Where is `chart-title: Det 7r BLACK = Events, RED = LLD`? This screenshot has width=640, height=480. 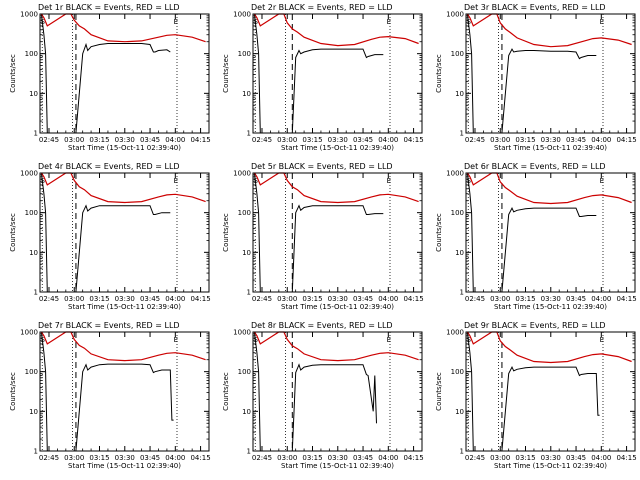
chart-title: Det 7r BLACK = Events, RED = LLD is located at coordinates (109, 325).